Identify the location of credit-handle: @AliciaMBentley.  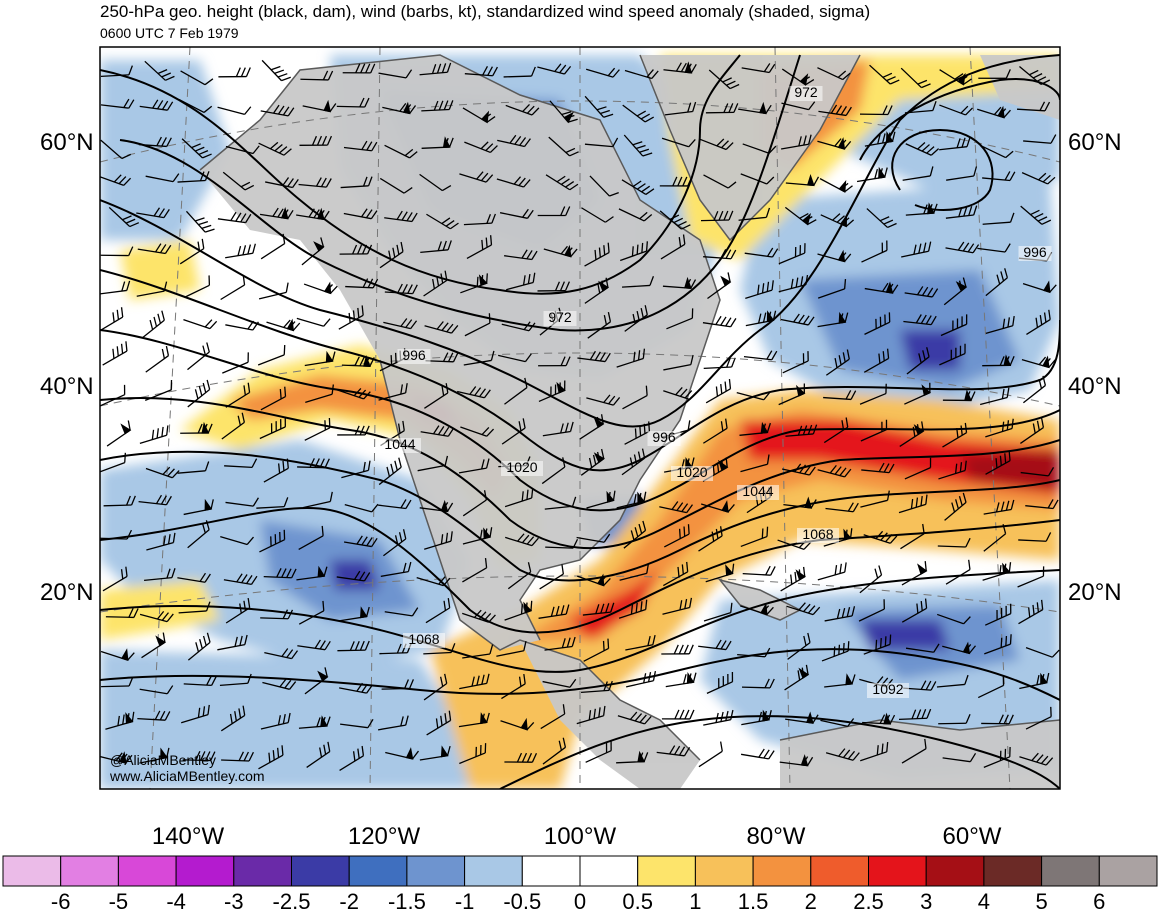
(163, 760).